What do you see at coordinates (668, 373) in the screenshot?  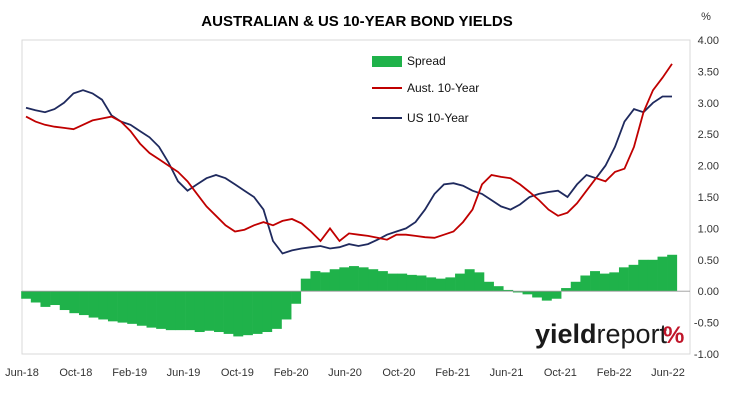 I see `x-tick-label: Jun-22` at bounding box center [668, 373].